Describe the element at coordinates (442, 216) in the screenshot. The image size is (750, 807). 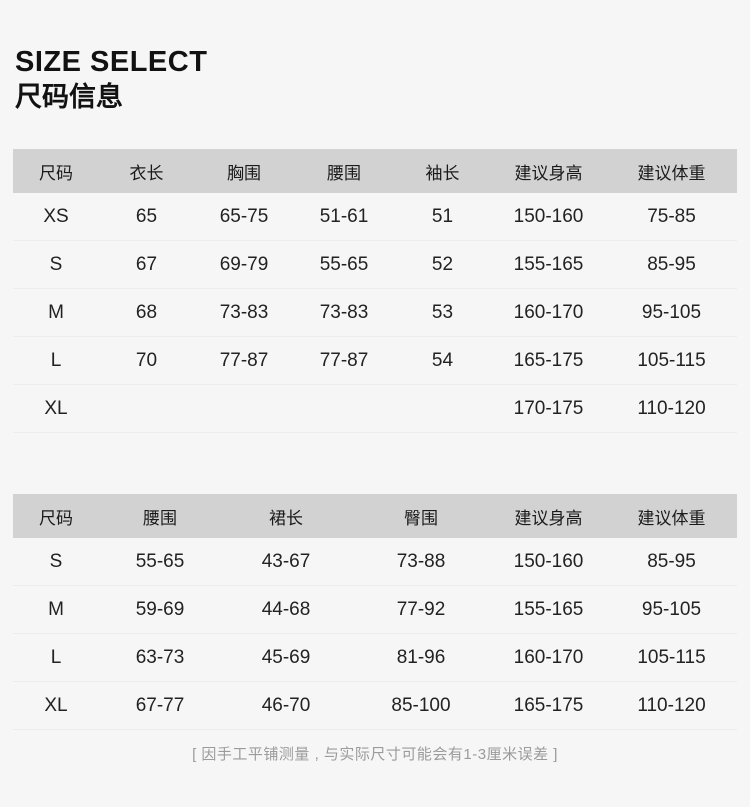
I see `value-cell: 51` at that location.